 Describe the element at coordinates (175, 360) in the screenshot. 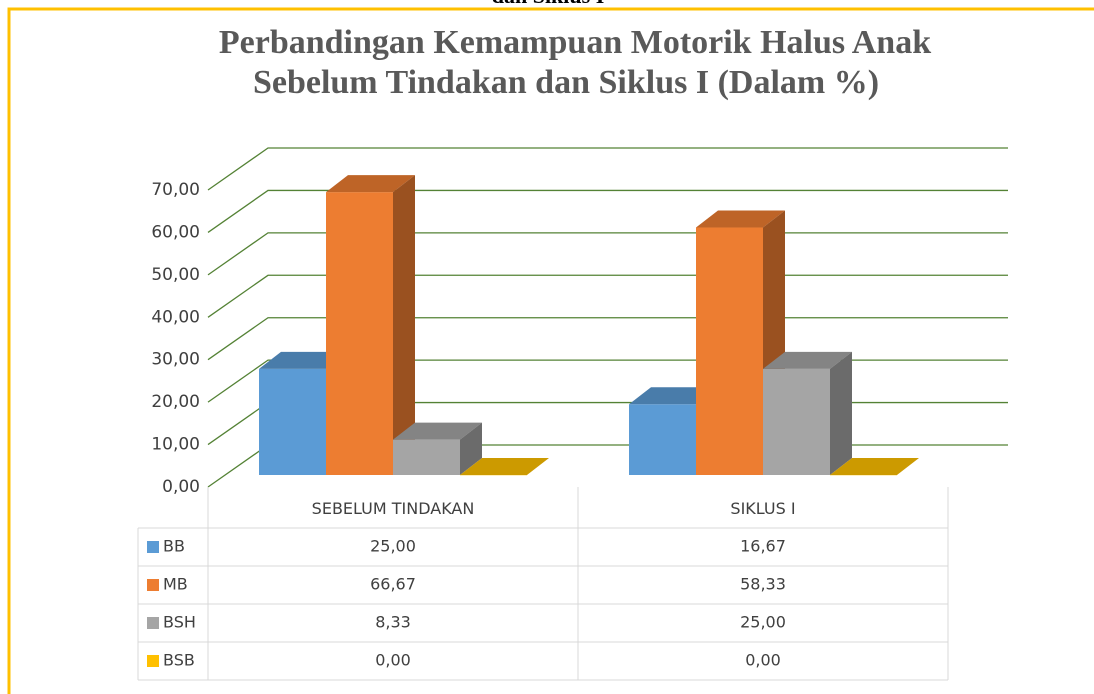

I see `y-tick-label: 30,00` at that location.